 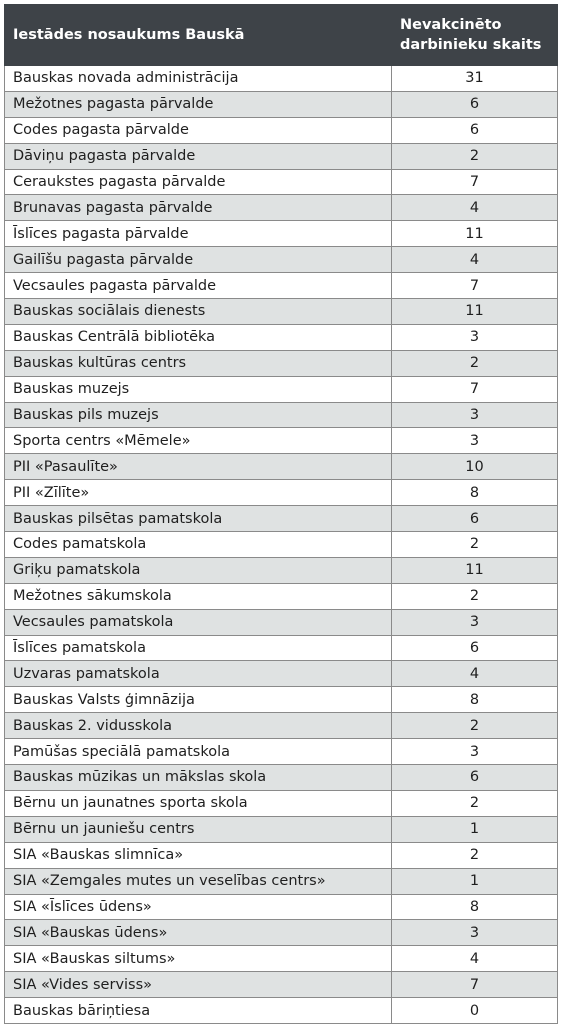 I want to click on table-row: Gailīšu pagasta pārvalde 4, so click(x=281, y=260).